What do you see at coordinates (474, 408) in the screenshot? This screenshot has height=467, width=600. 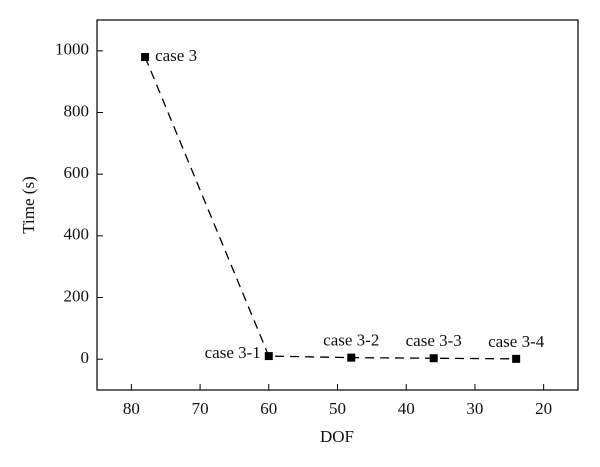 I see `x-tick-label: 30` at bounding box center [474, 408].